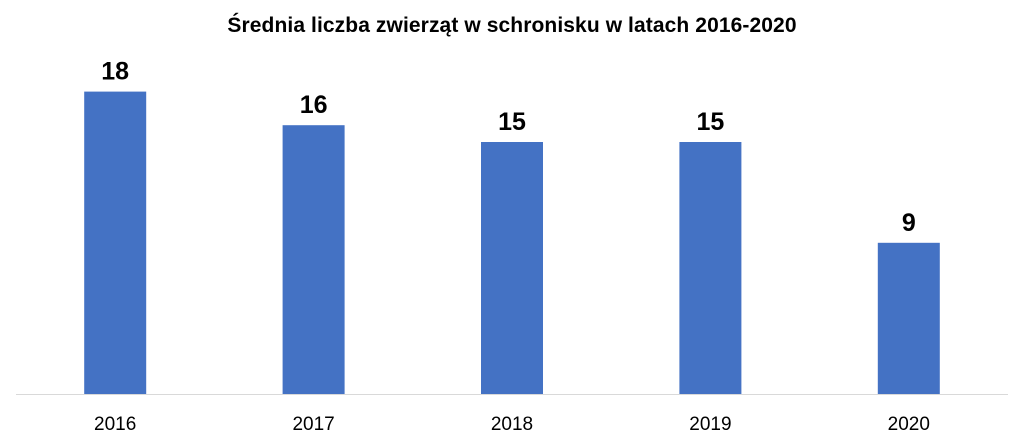 The image size is (1024, 448). What do you see at coordinates (313, 424) in the screenshot?
I see `x-tick-label-2017: 2017` at bounding box center [313, 424].